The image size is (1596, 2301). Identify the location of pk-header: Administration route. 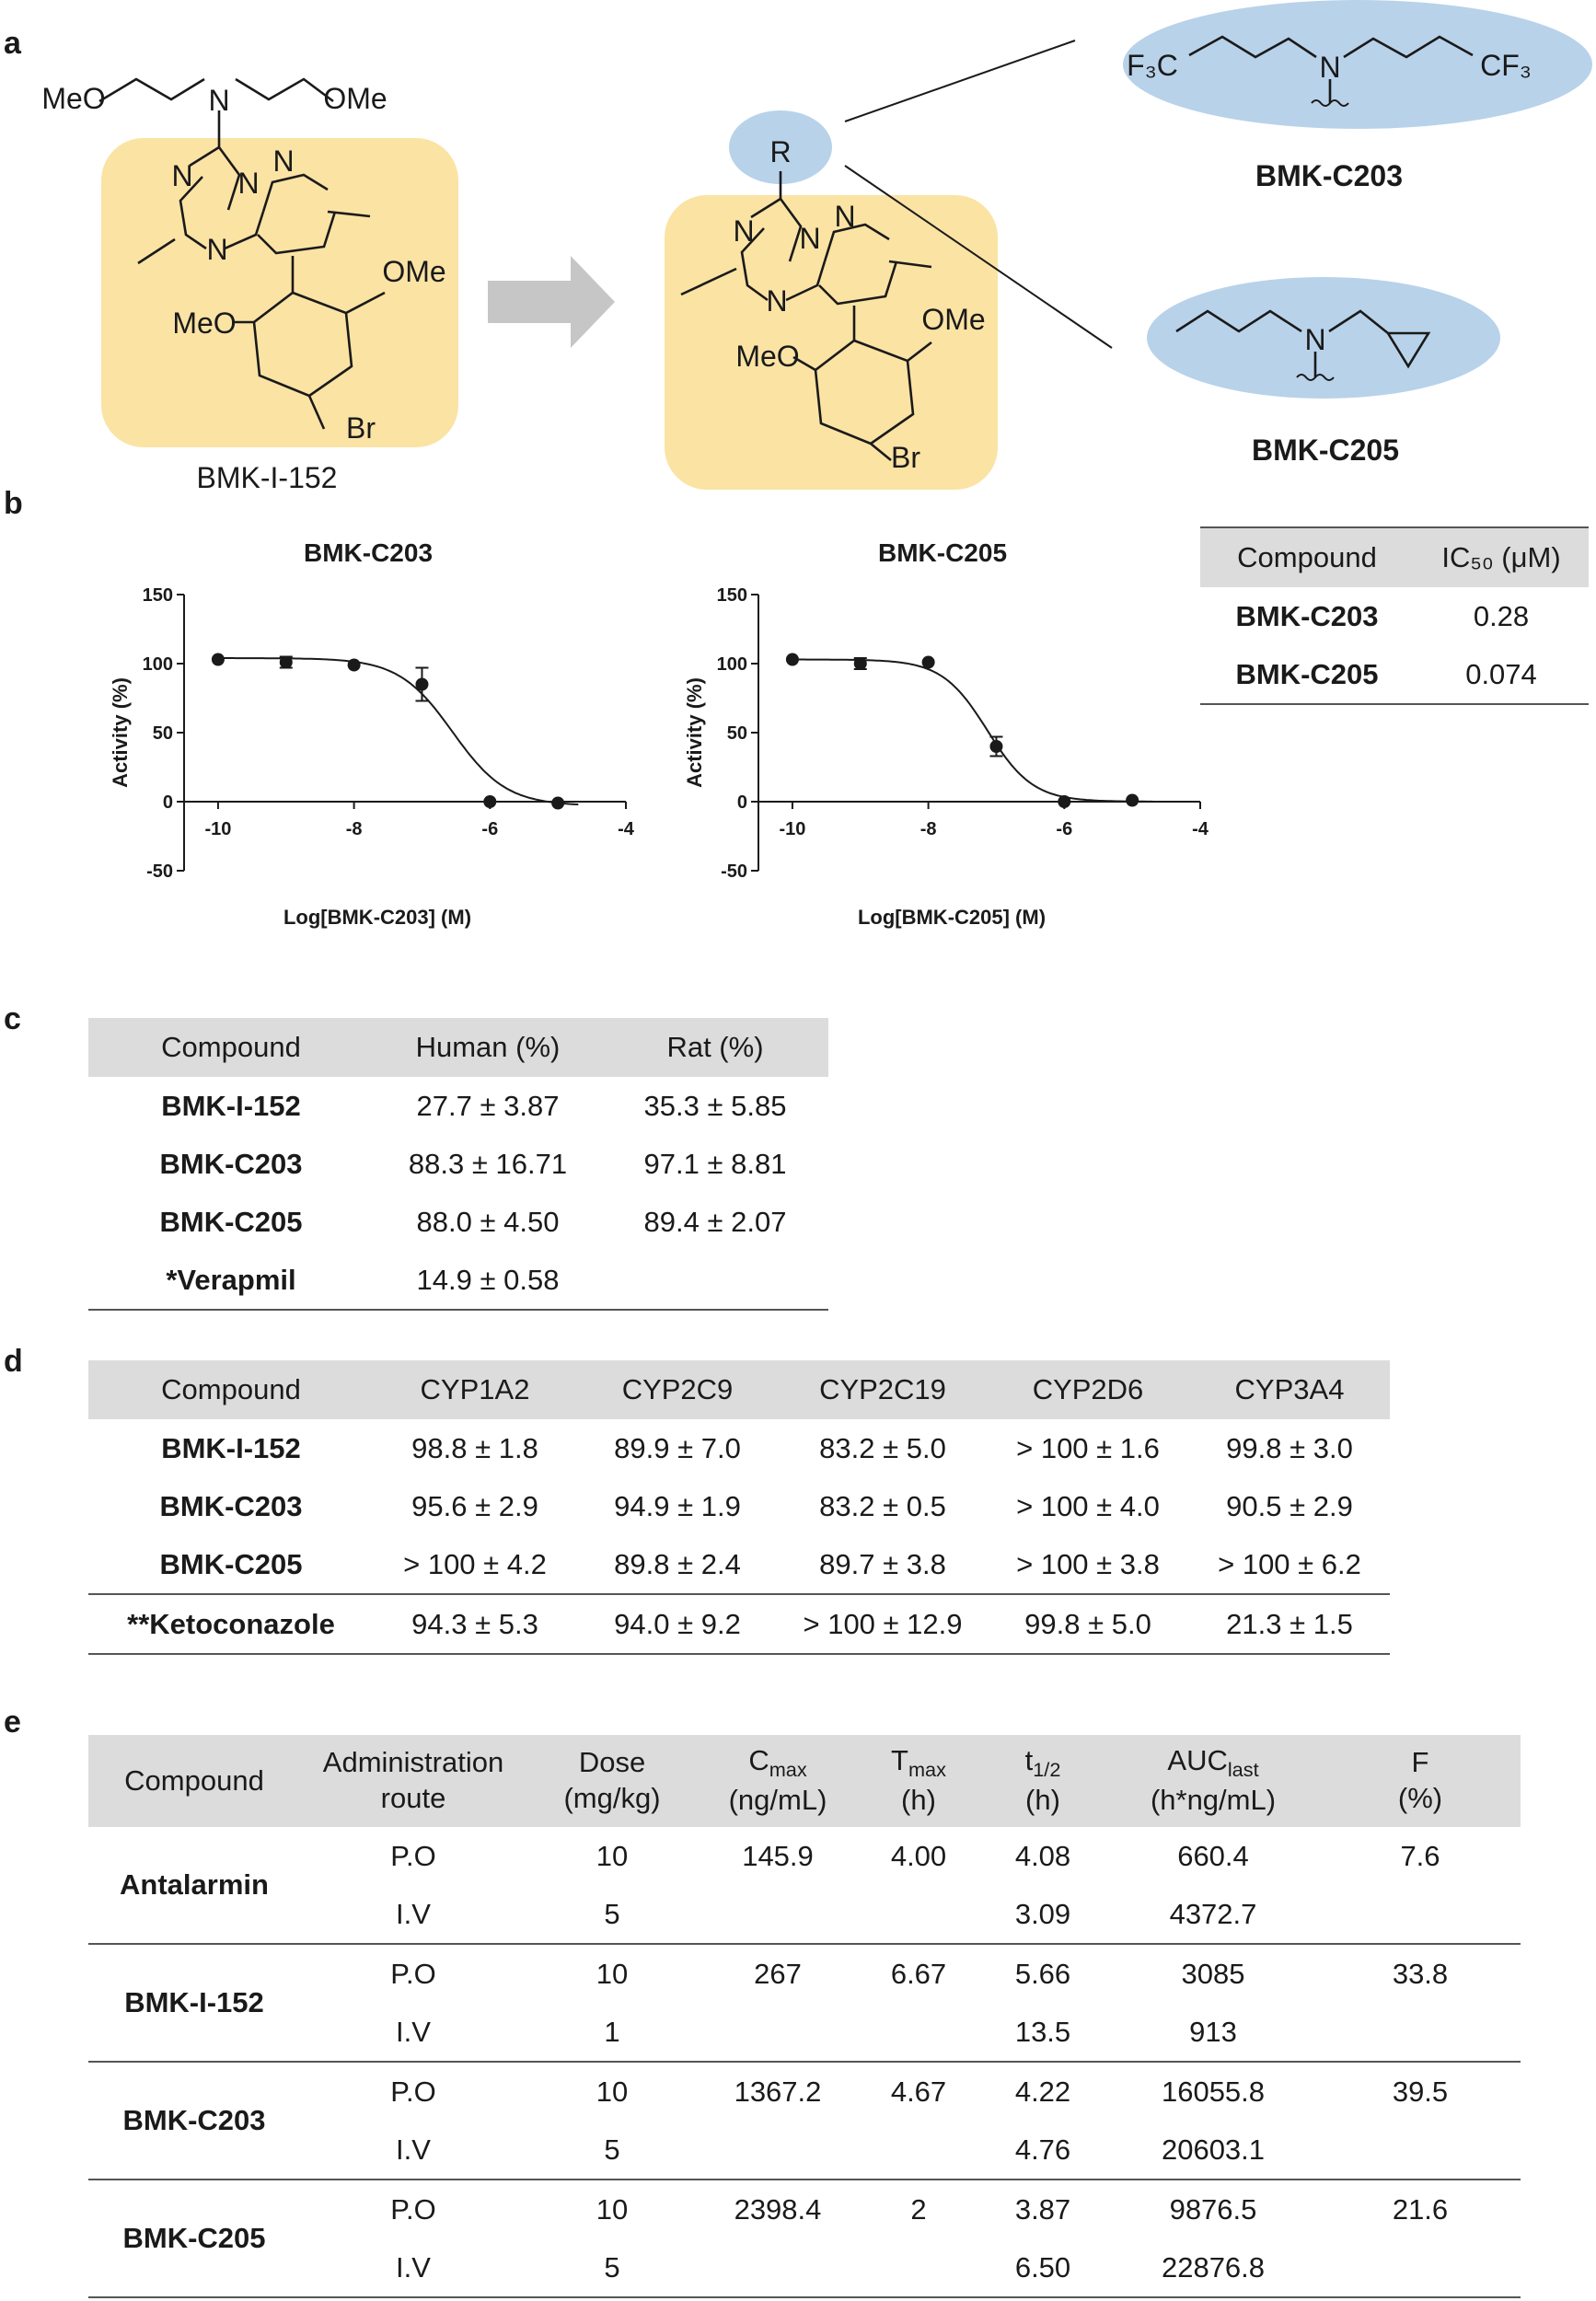
(413, 1781).